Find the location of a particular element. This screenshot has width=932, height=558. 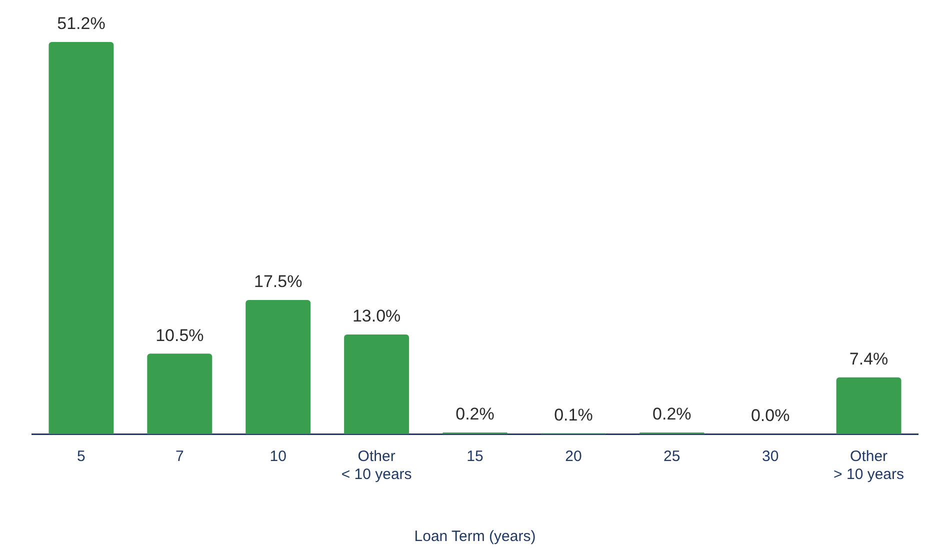

data-label: 51.2% is located at coordinates (81, 24).